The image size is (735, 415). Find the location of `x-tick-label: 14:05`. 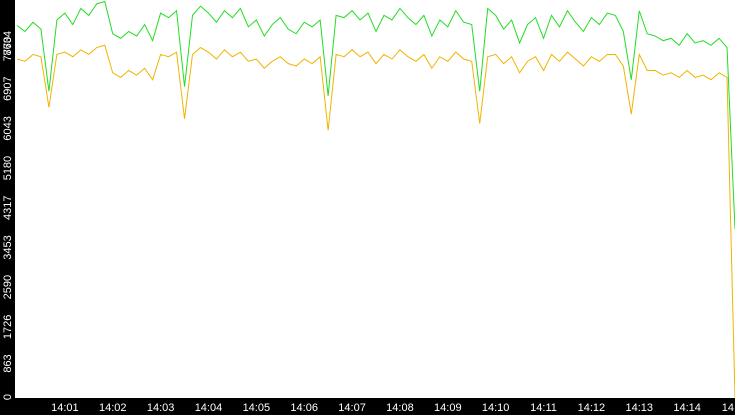

x-tick-label: 14:05 is located at coordinates (257, 408).